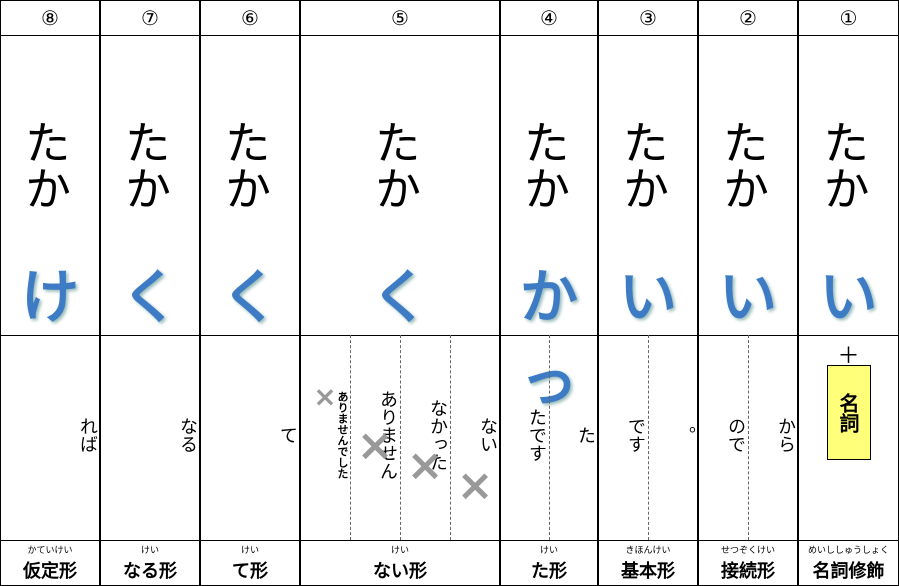  Describe the element at coordinates (487, 435) in the screenshot. I see `form: ない` at that location.